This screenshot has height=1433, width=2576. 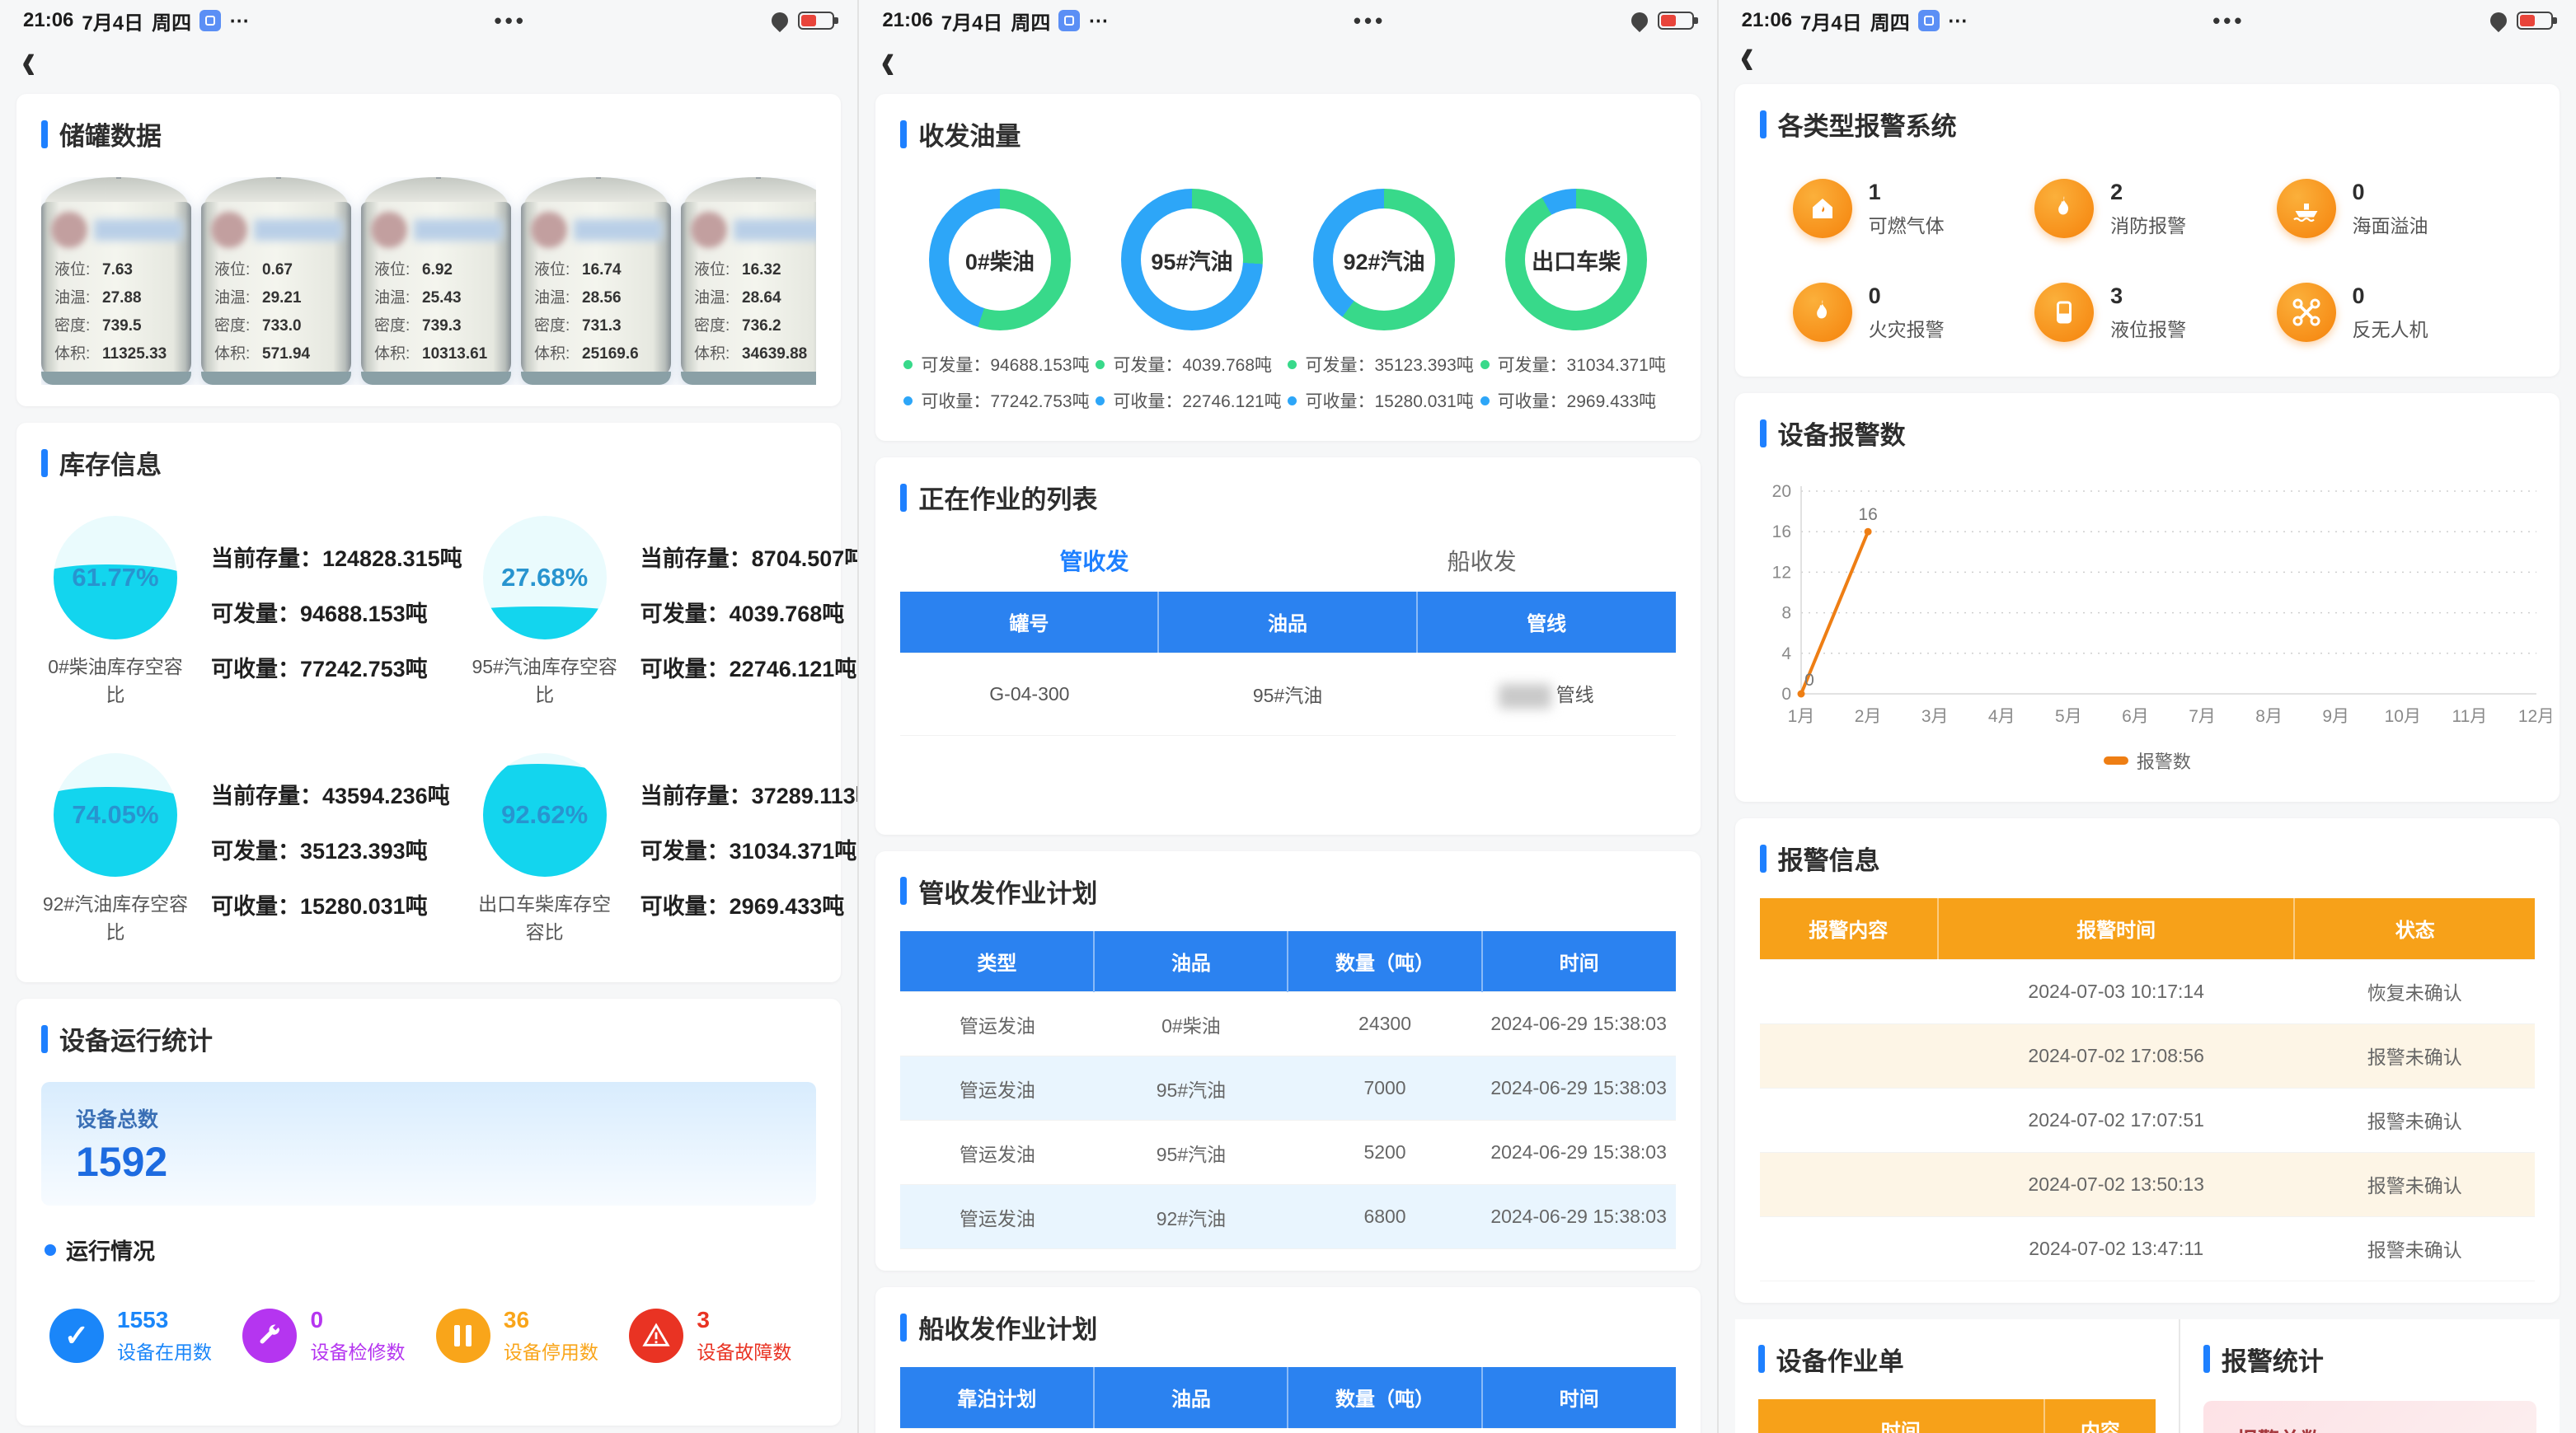 What do you see at coordinates (276, 378) in the screenshot?
I see `tank-base-band` at bounding box center [276, 378].